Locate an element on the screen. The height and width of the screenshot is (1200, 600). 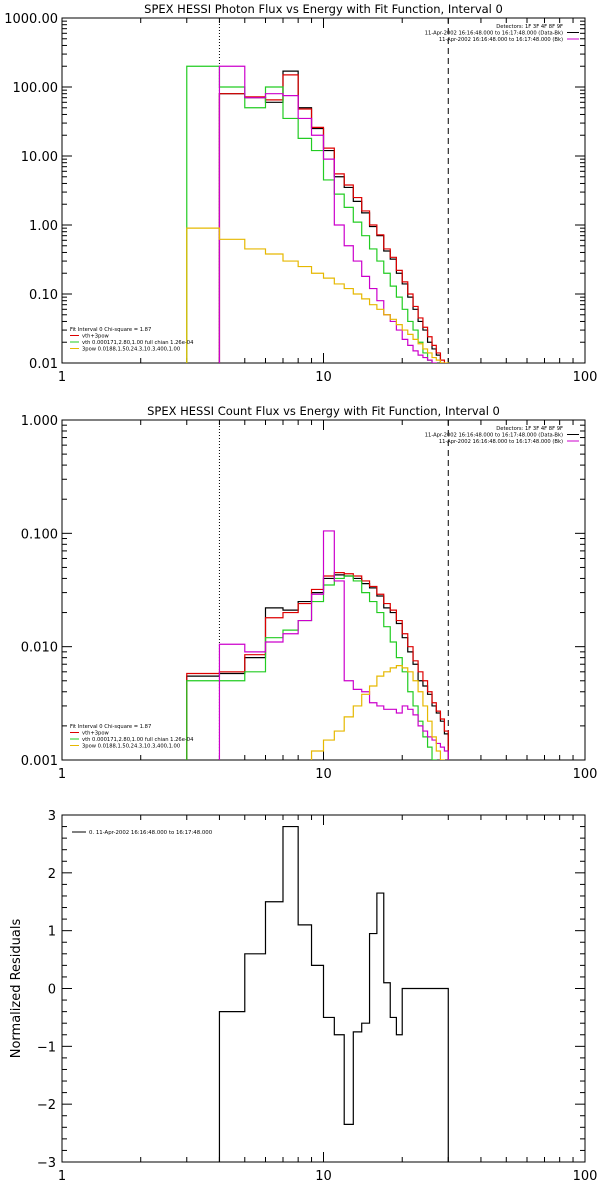
y-tick-label: −2 is located at coordinates (46, 1105).